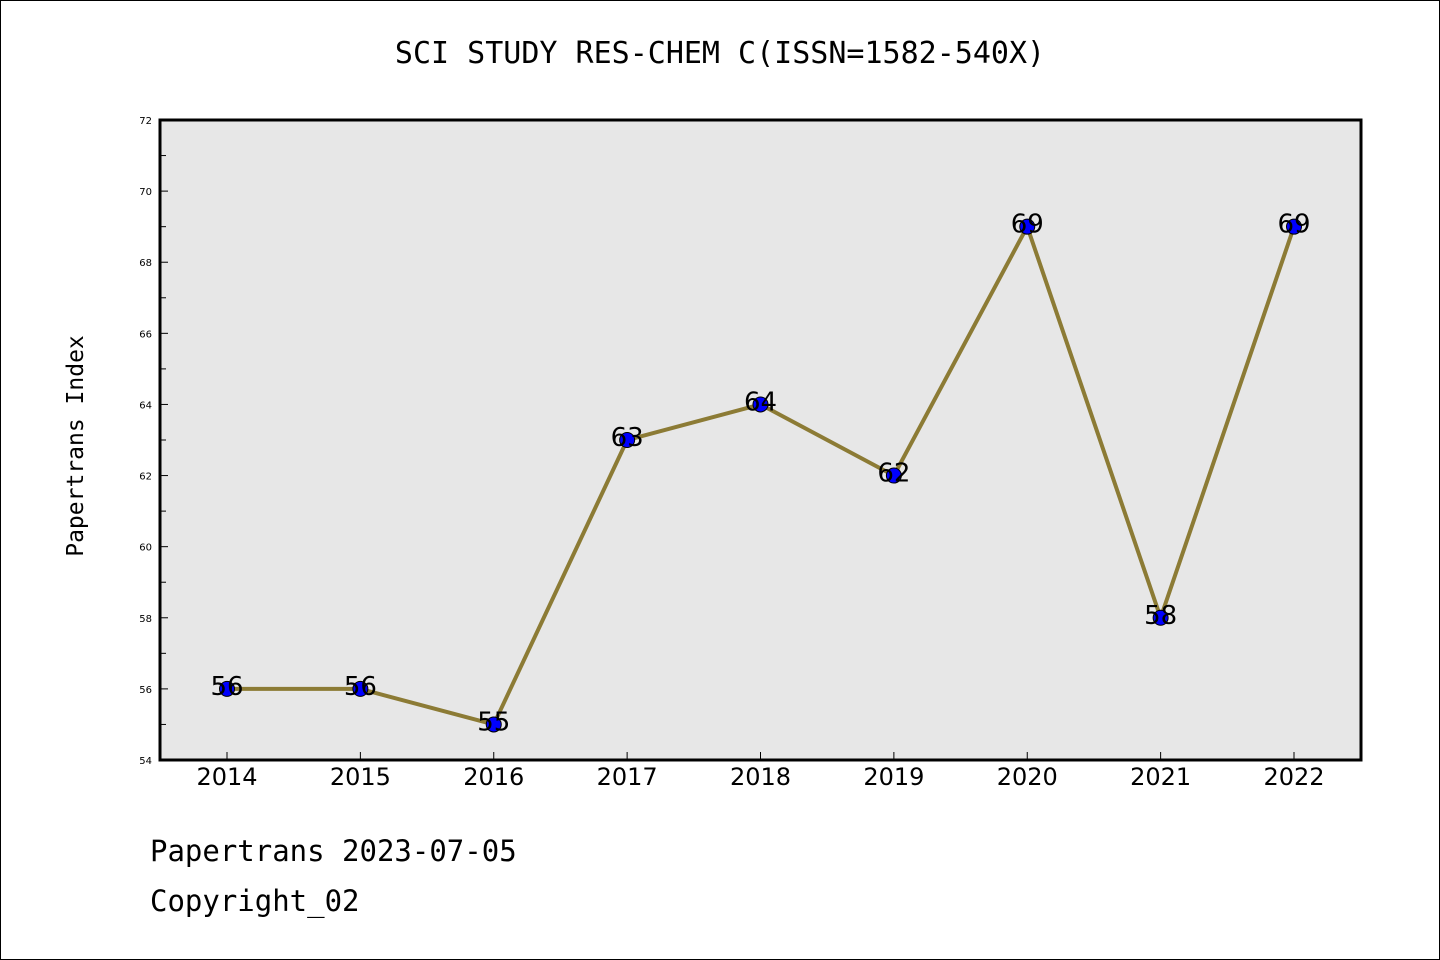 This screenshot has height=960, width=1440. I want to click on x-tick-label: 2019, so click(893, 777).